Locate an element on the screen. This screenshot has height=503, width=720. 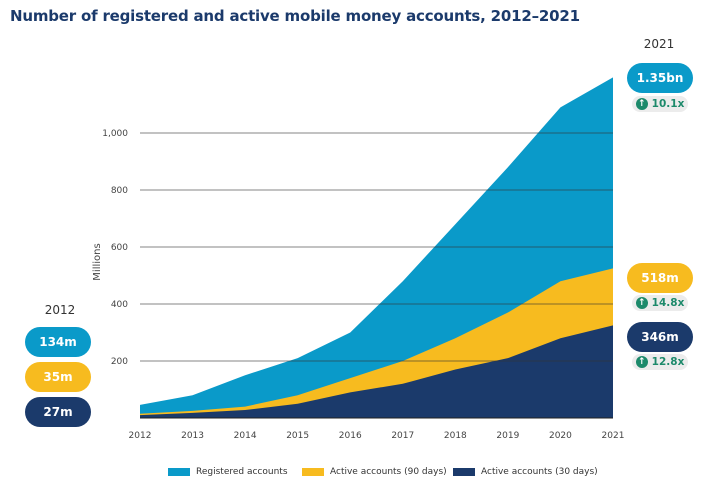
right-registered-badge: 1.35bn is located at coordinates (660, 78).